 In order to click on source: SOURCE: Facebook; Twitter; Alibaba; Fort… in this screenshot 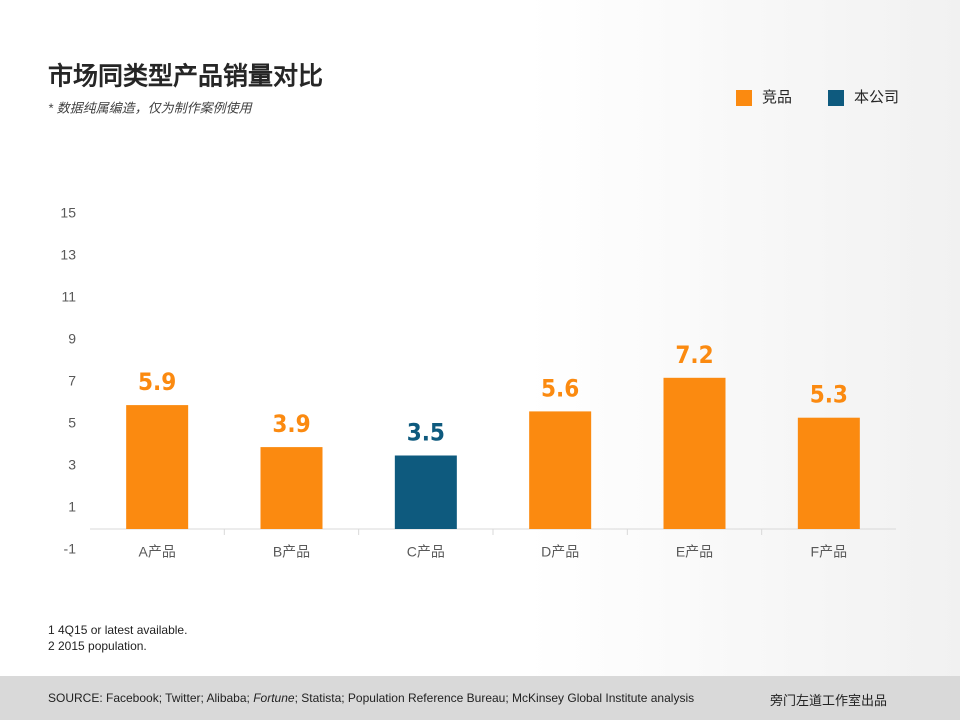, I will do `click(371, 698)`.